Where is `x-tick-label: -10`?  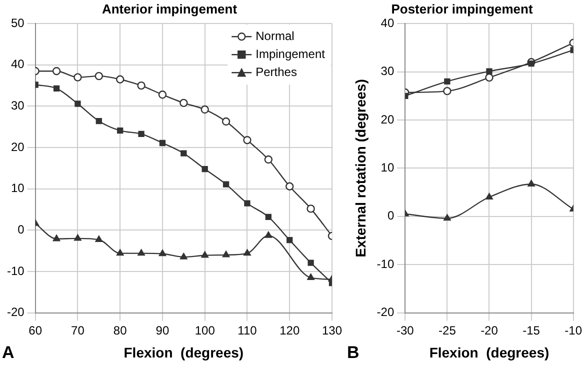
x-tick-label: -10 is located at coordinates (573, 330).